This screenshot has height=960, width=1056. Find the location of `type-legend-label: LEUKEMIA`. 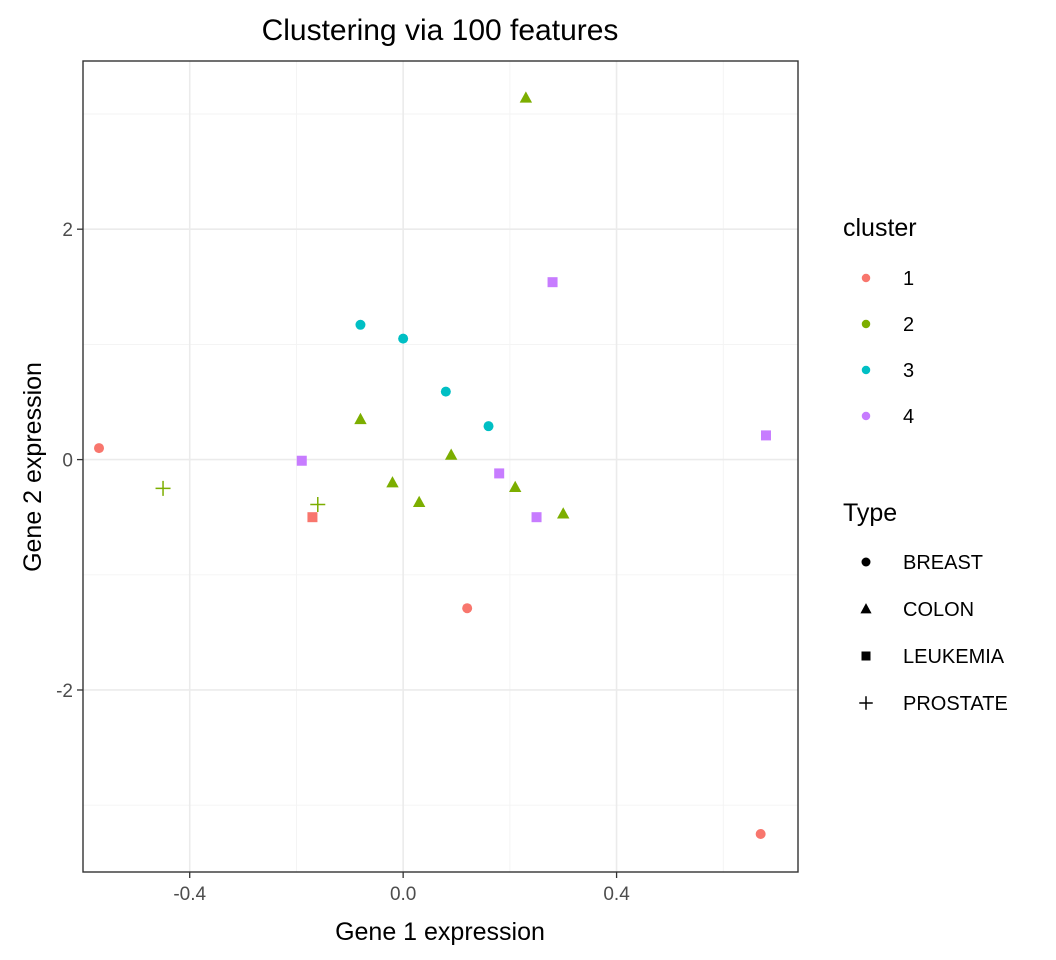

type-legend-label: LEUKEMIA is located at coordinates (954, 657).